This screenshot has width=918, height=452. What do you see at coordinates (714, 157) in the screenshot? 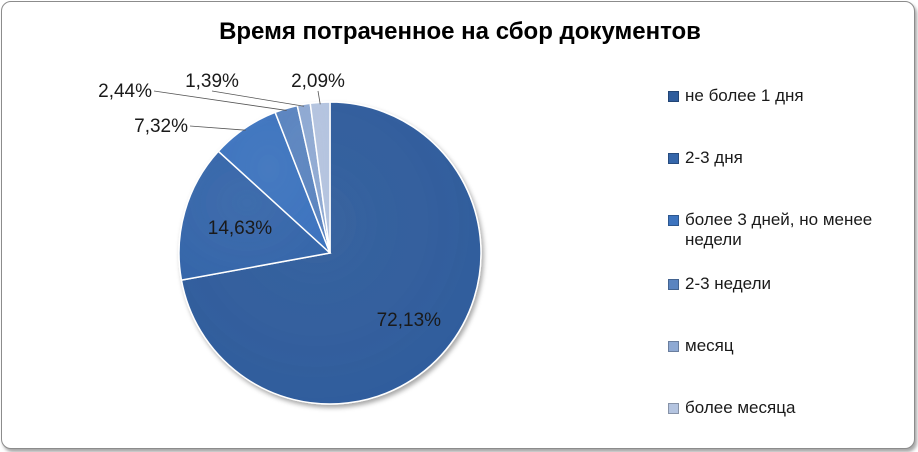
I see `legend-label-2: 2-3 дня` at bounding box center [714, 157].